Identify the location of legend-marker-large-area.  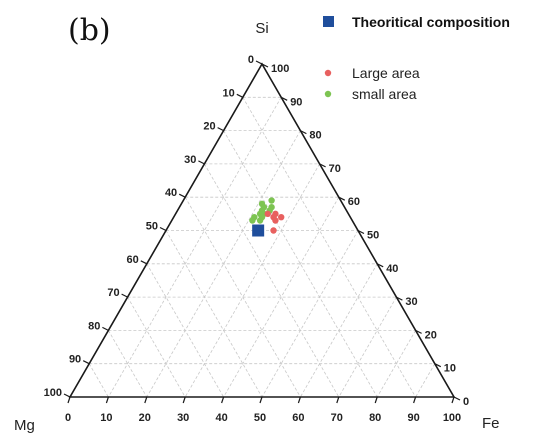
(328, 73).